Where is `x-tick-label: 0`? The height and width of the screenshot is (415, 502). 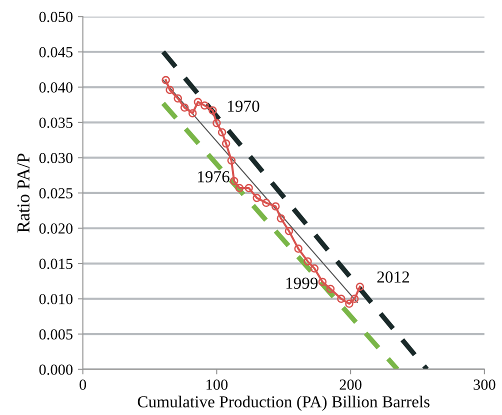
x-tick-label: 0 is located at coordinates (83, 385).